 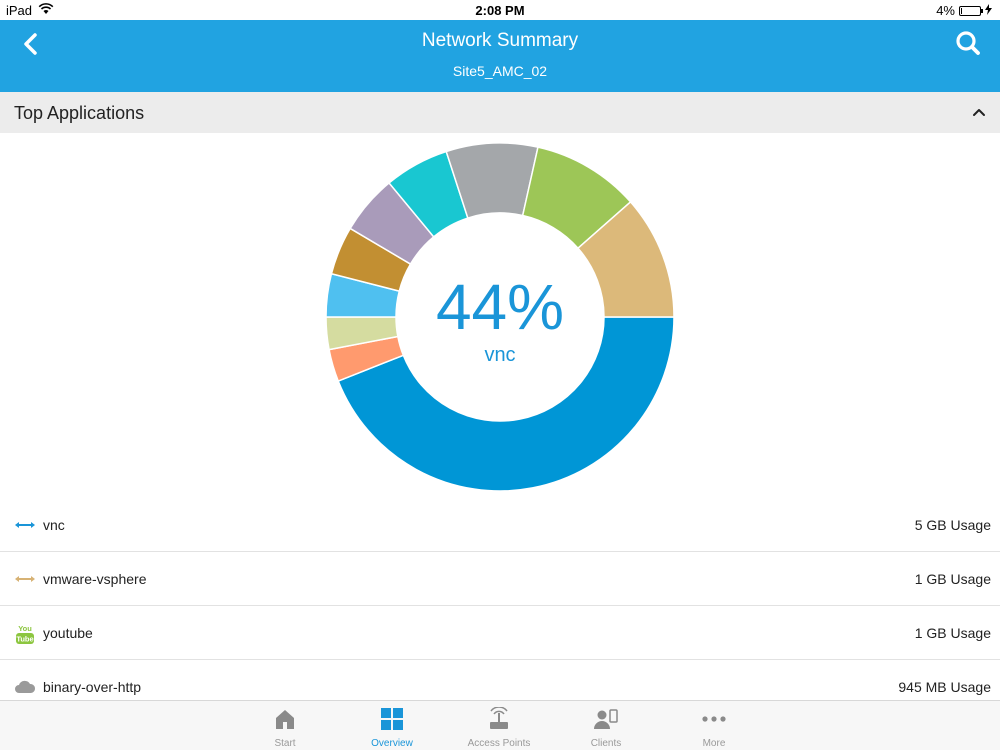 I want to click on tab-label: Clients, so click(x=606, y=743).